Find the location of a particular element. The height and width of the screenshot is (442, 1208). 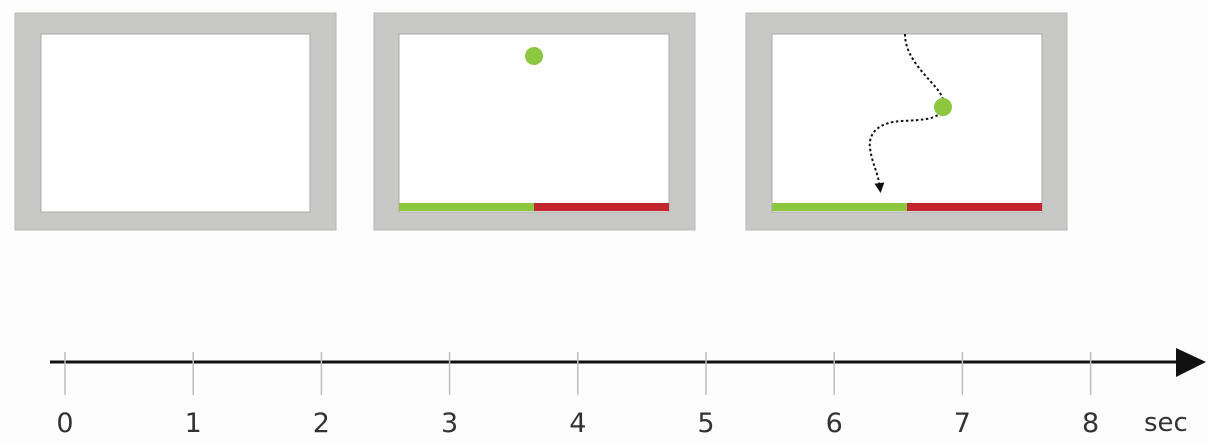

axis-tick-label: 0 is located at coordinates (64, 423).